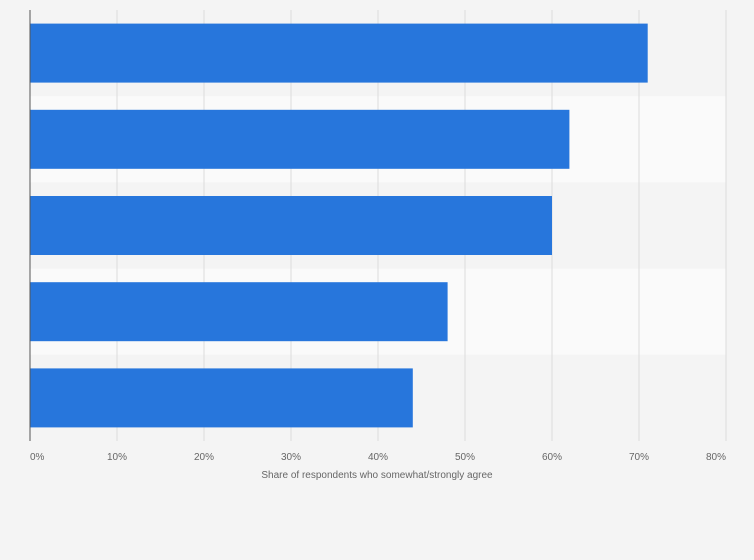  Describe the element at coordinates (716, 457) in the screenshot. I see `x-tick-label: 80%` at that location.